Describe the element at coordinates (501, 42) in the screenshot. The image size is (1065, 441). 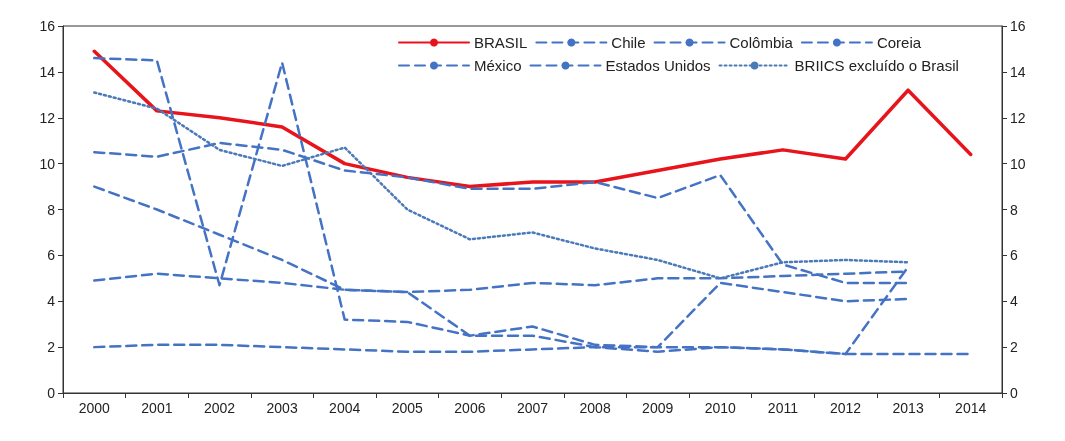
I see `legend-label: BRASIL` at that location.